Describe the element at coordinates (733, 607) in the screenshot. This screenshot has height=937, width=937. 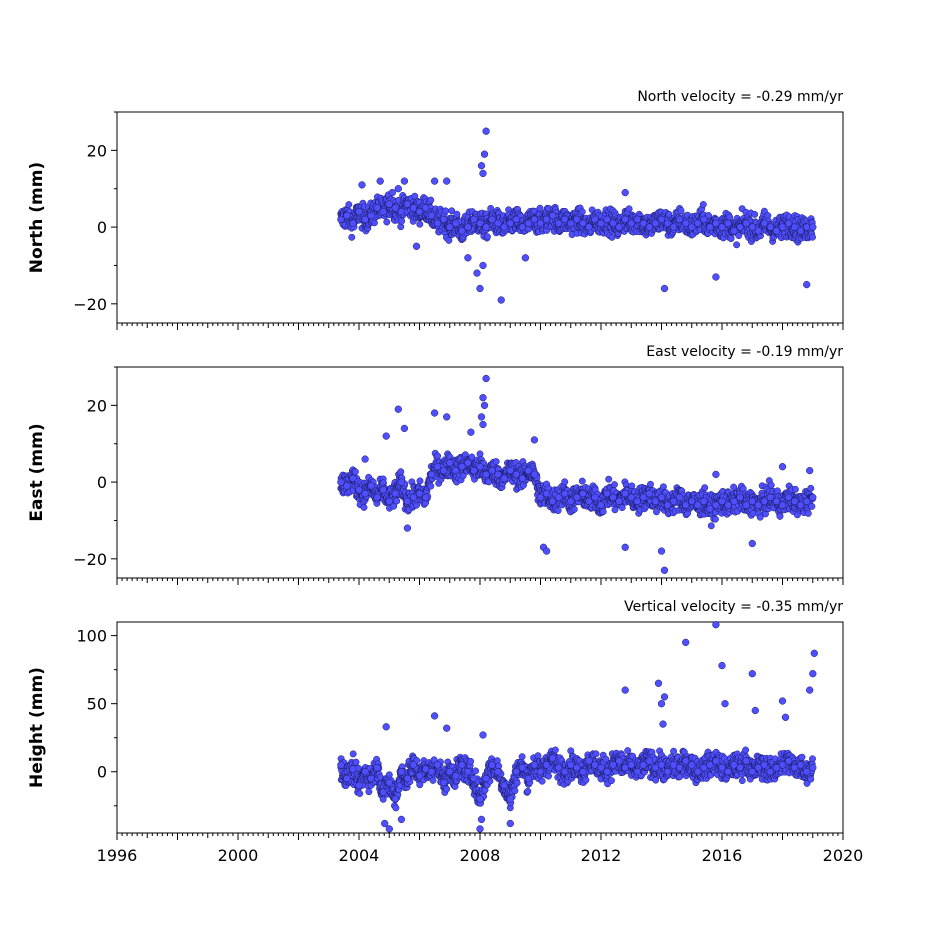
I see `velocity-title: Vertical velocity = -0.35 mm/yr` at that location.